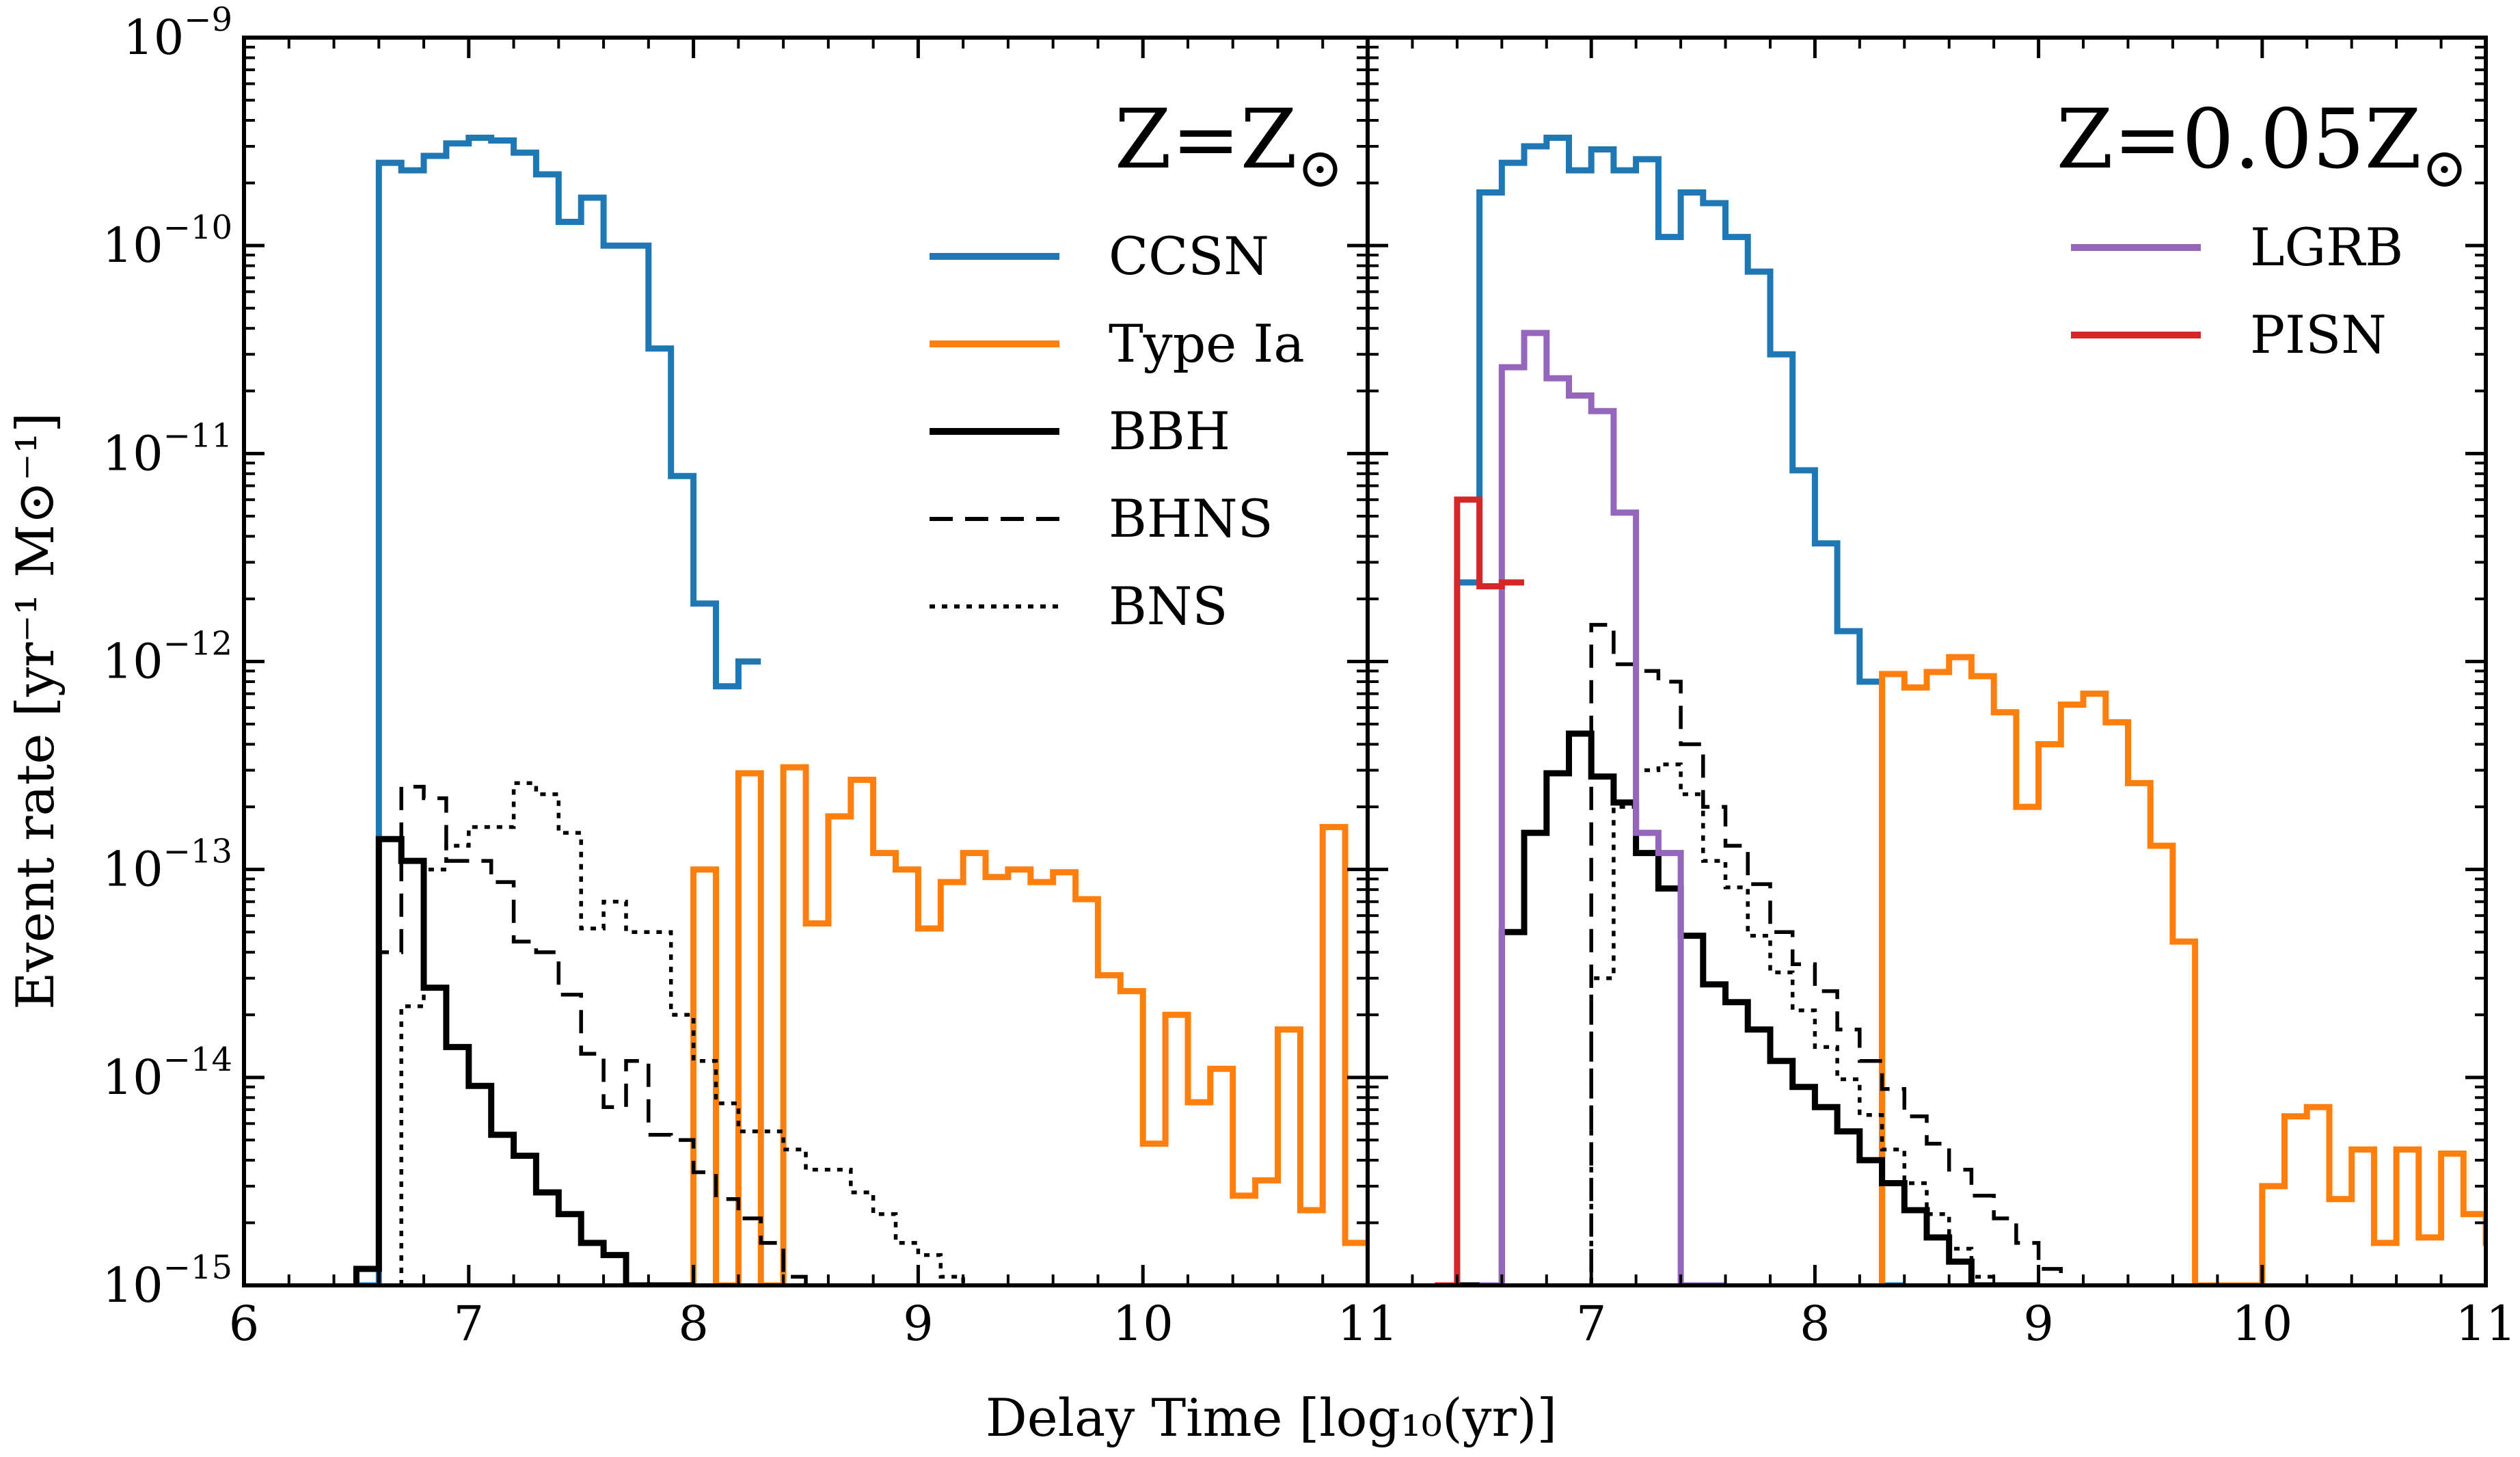  What do you see at coordinates (35, 711) in the screenshot?
I see `y-axis-title: Event rate [yr⁻¹ M⊙⁻¹]` at bounding box center [35, 711].